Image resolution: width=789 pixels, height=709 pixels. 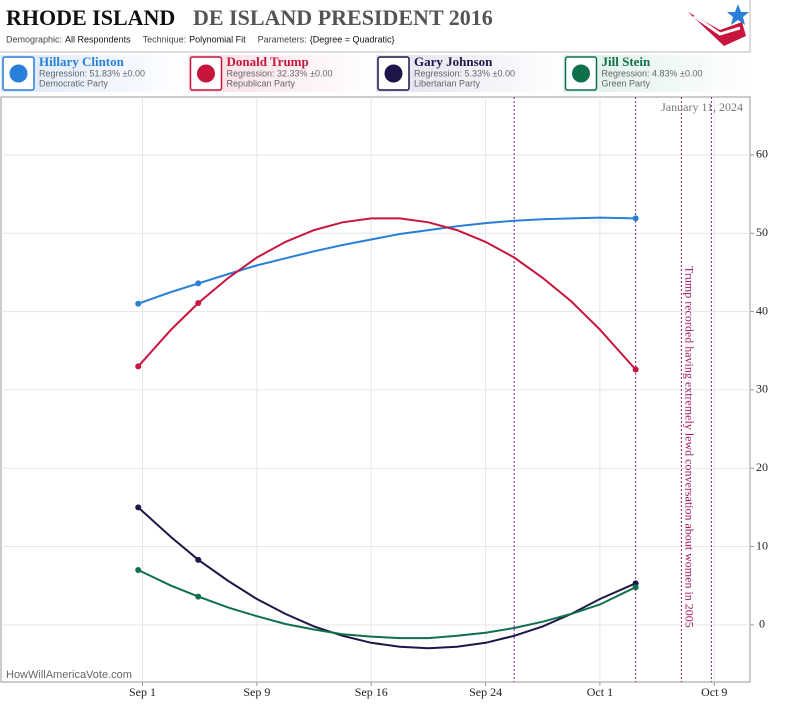 I want to click on y-tick-label: 10, so click(x=762, y=545).